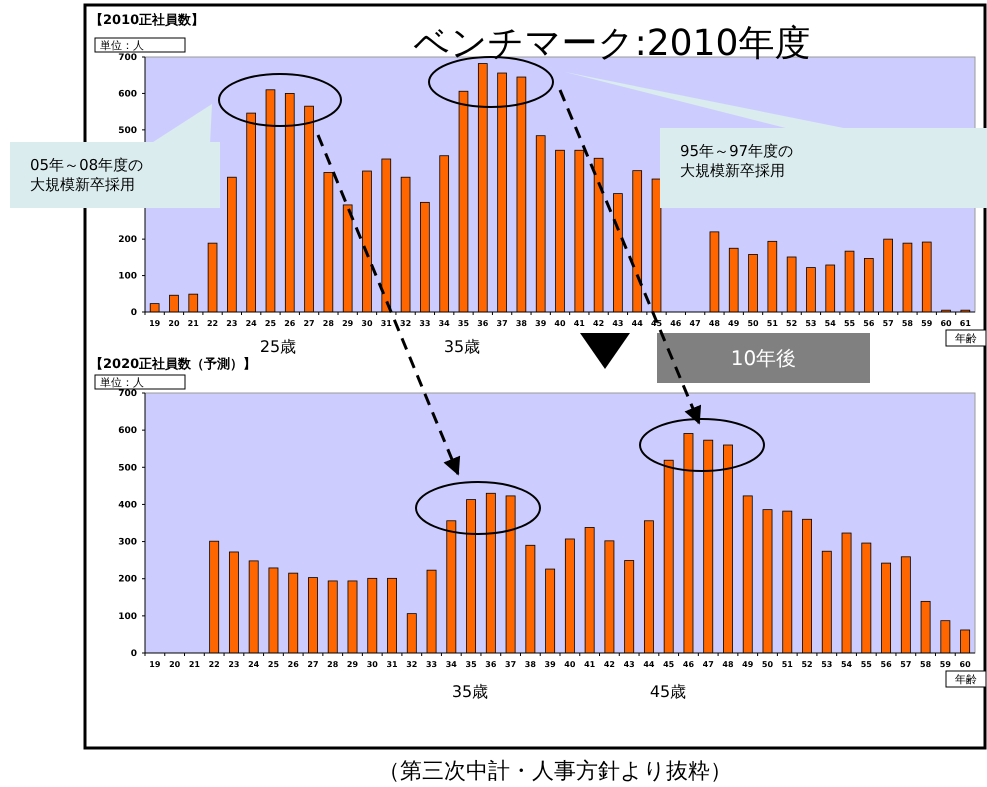 Image resolution: width=987 pixels, height=787 pixels. I want to click on x-tick-label: 31, so click(392, 664).